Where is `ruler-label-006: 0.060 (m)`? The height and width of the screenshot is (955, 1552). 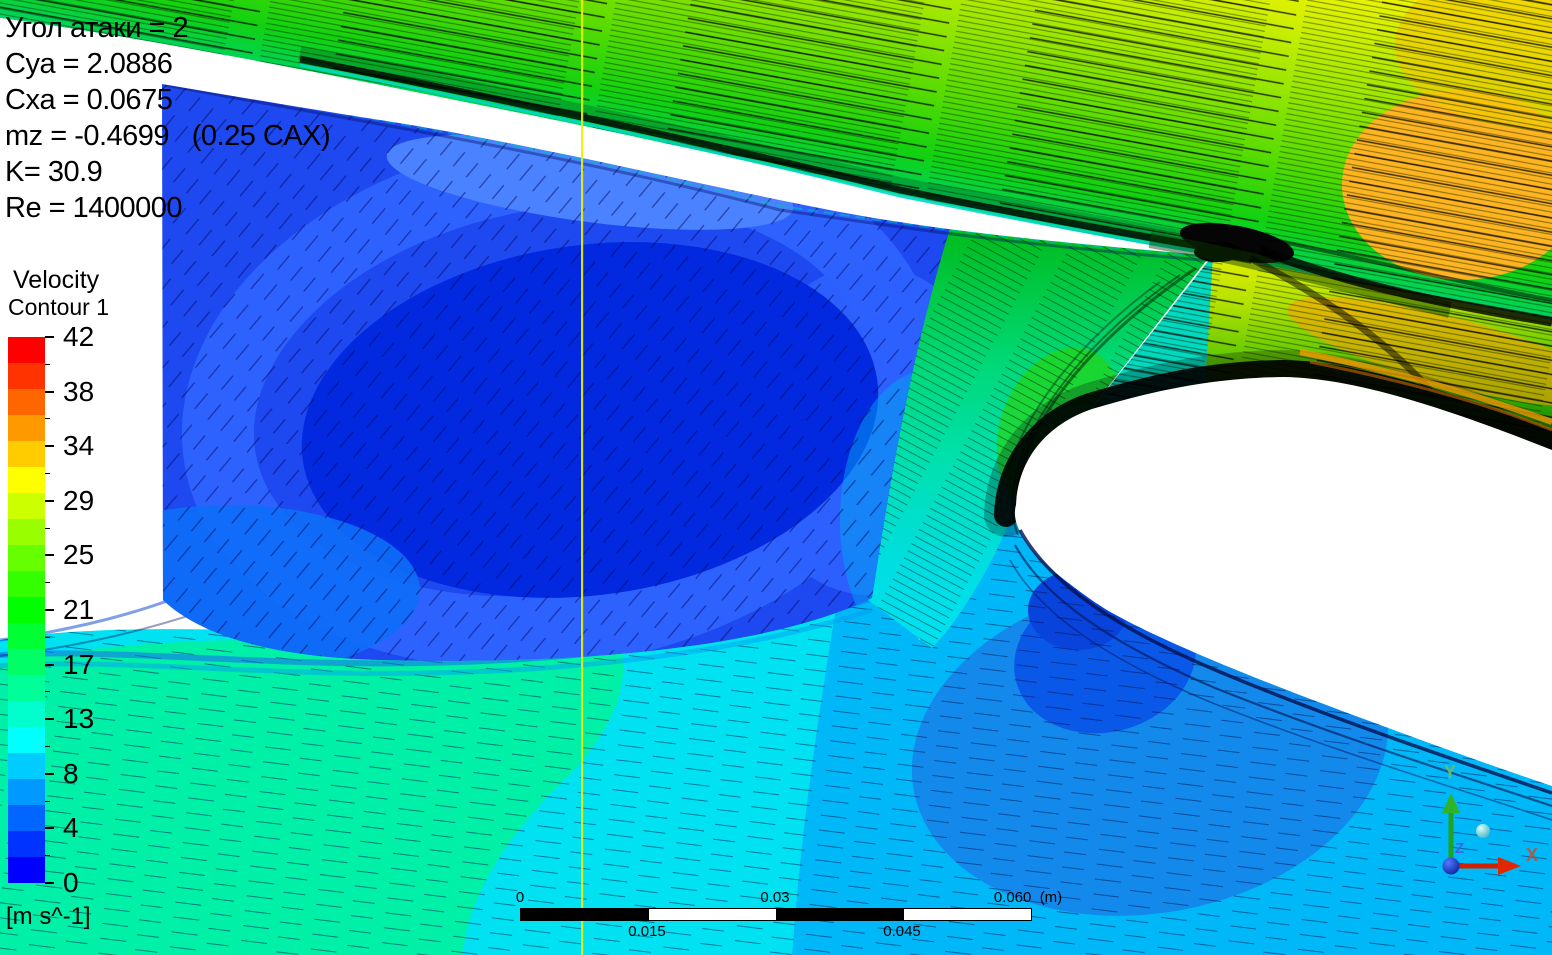 ruler-label-006: 0.060 (m) is located at coordinates (1028, 897).